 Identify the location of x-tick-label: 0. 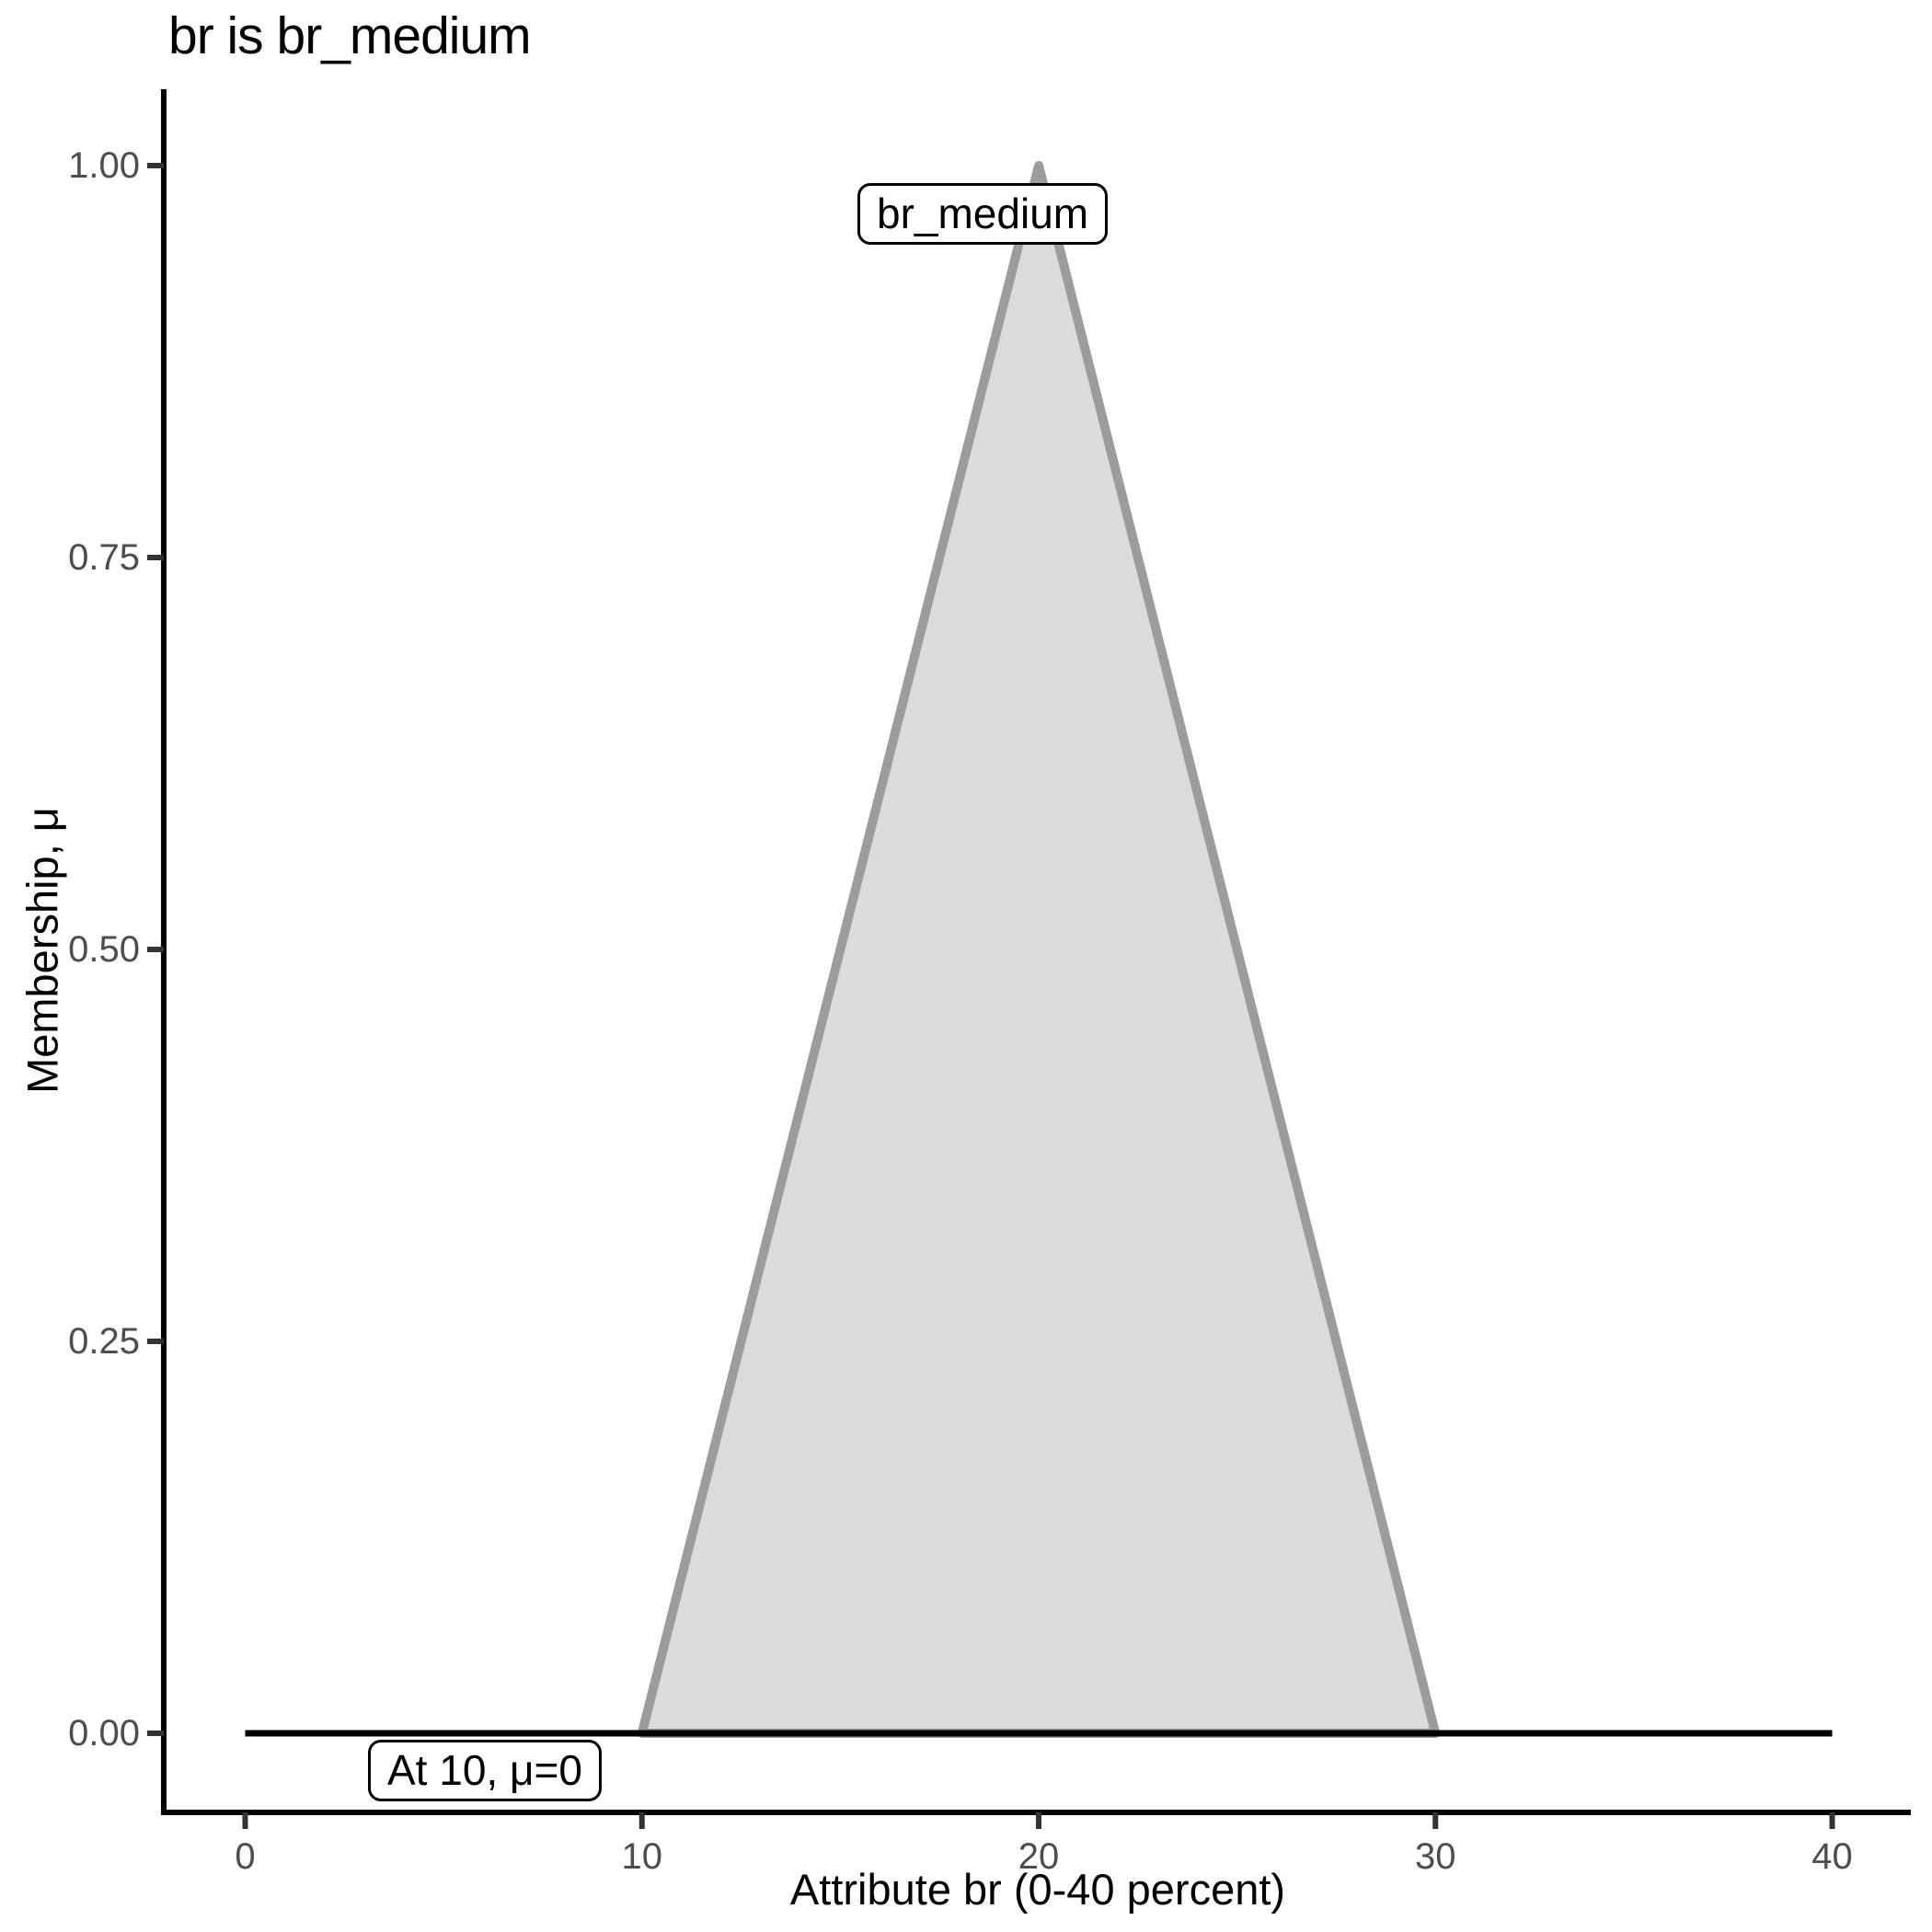
(245, 1856).